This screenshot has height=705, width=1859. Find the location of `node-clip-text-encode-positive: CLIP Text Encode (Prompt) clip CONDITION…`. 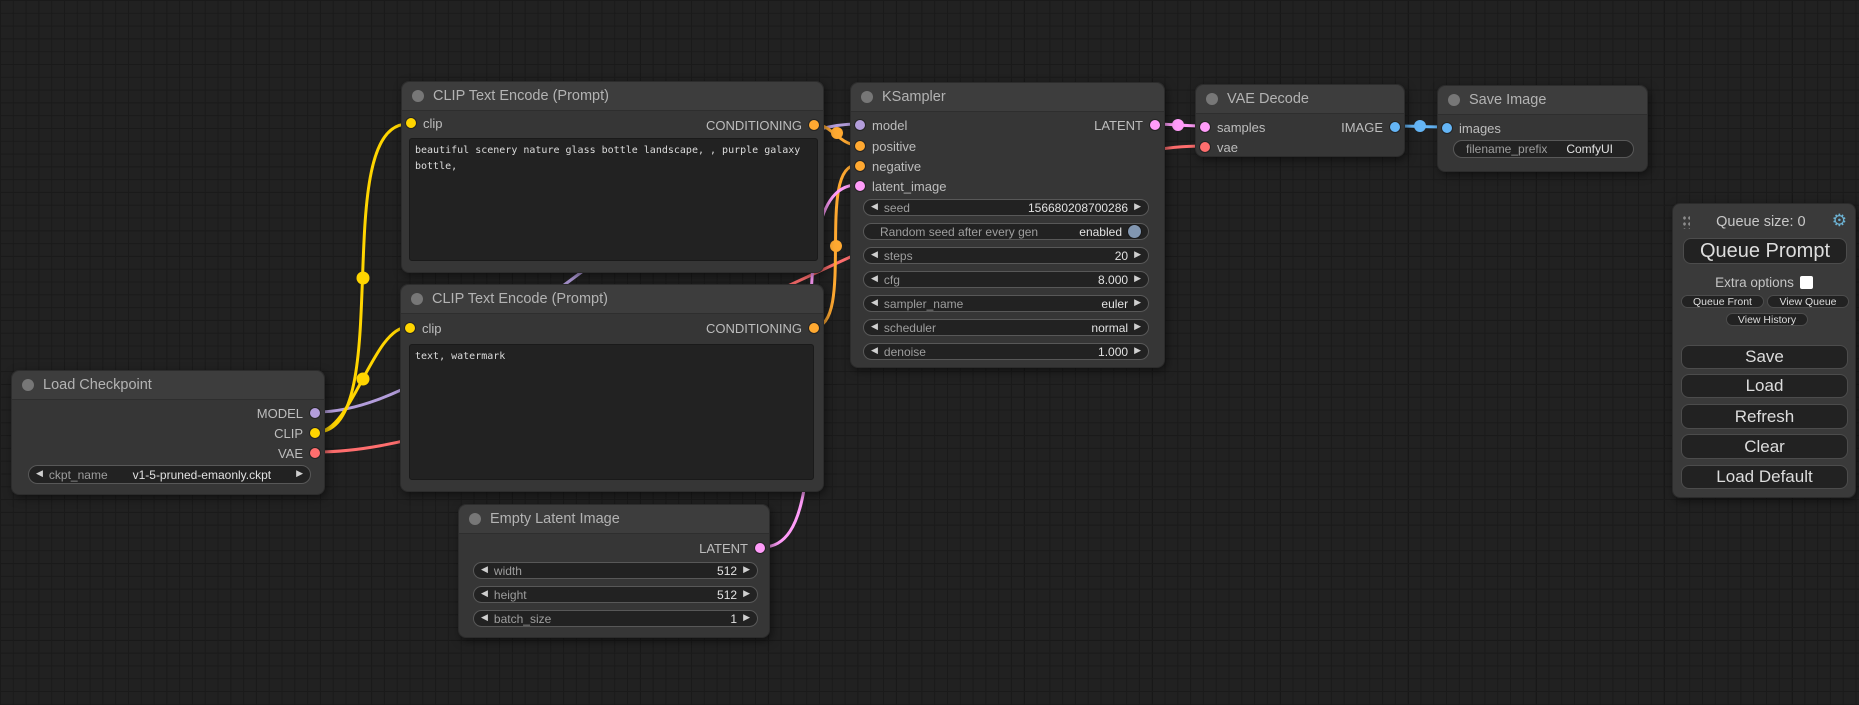

node-clip-text-encode-positive: CLIP Text Encode (Prompt) clip CONDITION… is located at coordinates (612, 177).